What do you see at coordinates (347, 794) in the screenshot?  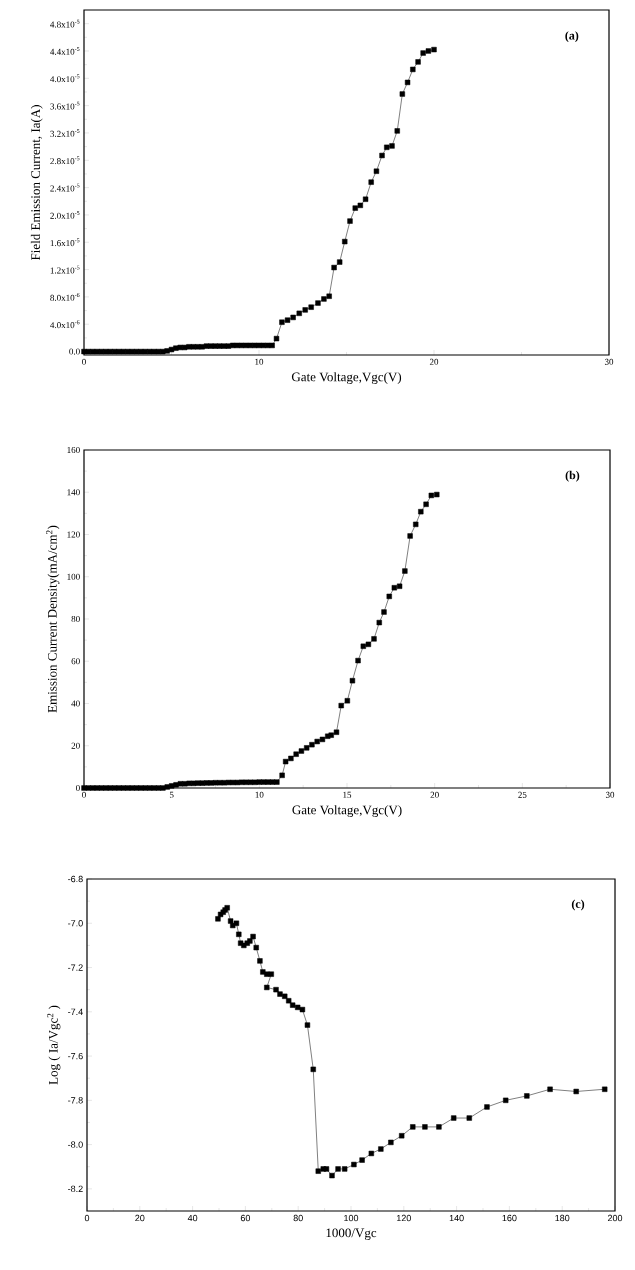 I see `x-tick-label: 15` at bounding box center [347, 794].